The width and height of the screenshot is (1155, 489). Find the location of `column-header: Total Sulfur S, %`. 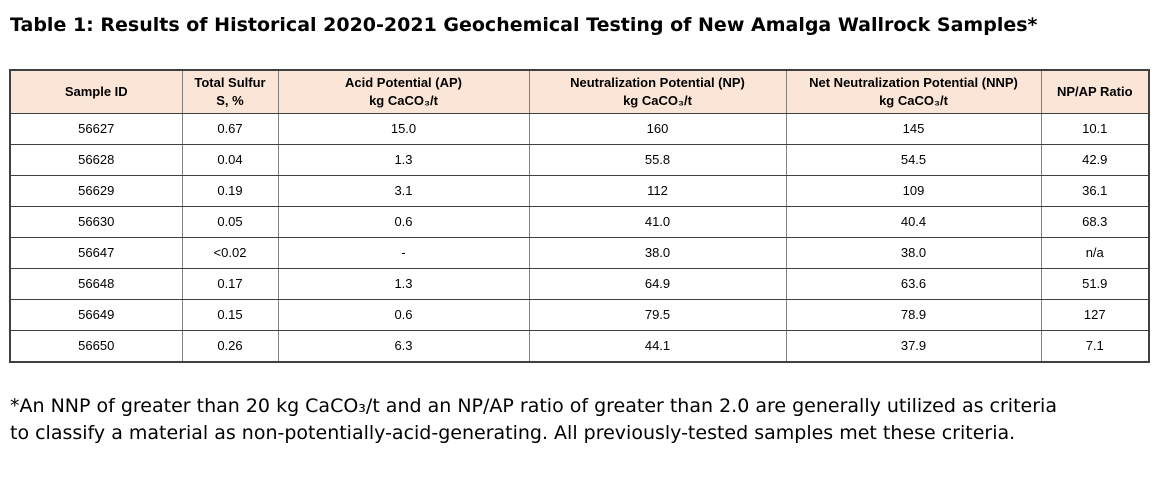

column-header: Total Sulfur S, % is located at coordinates (230, 91).